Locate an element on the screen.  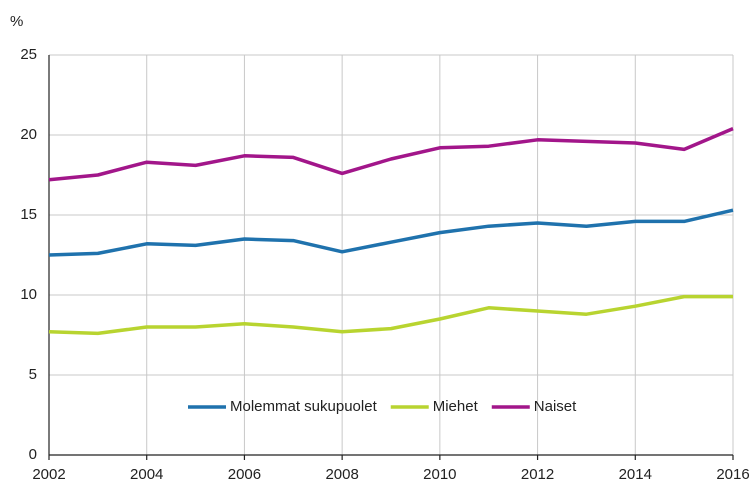
x-tick-label: 2008 is located at coordinates (341, 474).